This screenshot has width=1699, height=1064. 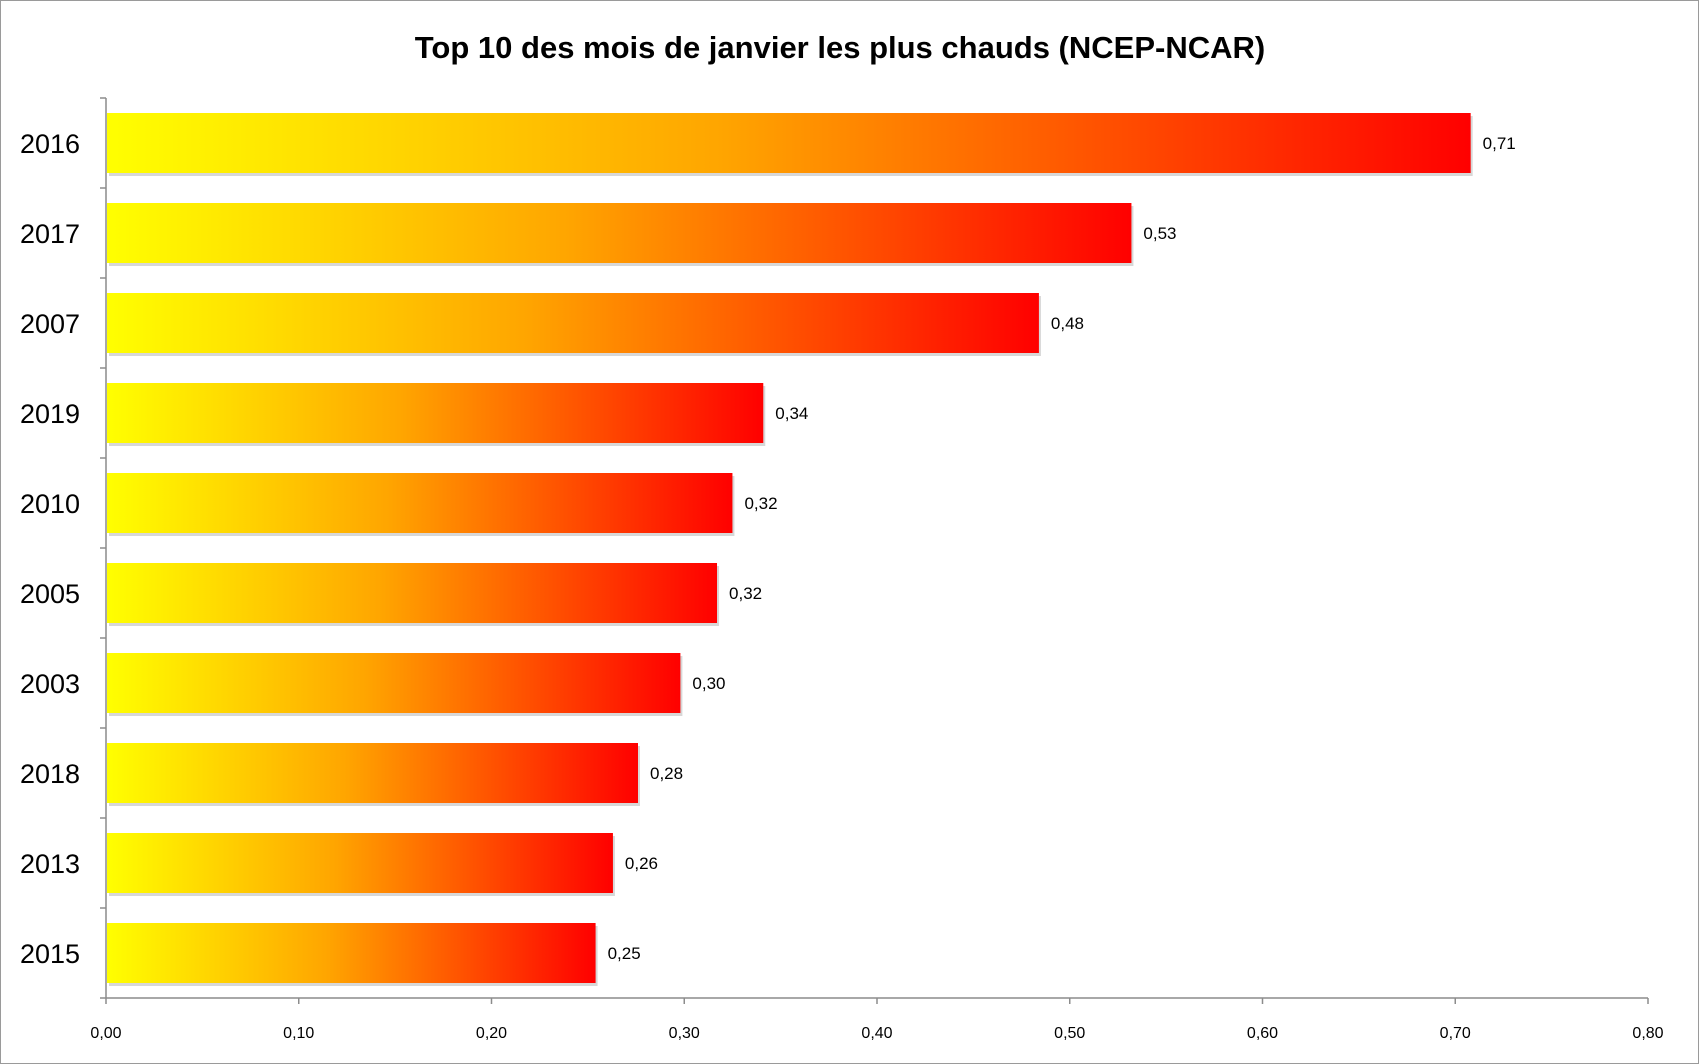 What do you see at coordinates (1647, 1033) in the screenshot?
I see `x-tick-label: 0,80` at bounding box center [1647, 1033].